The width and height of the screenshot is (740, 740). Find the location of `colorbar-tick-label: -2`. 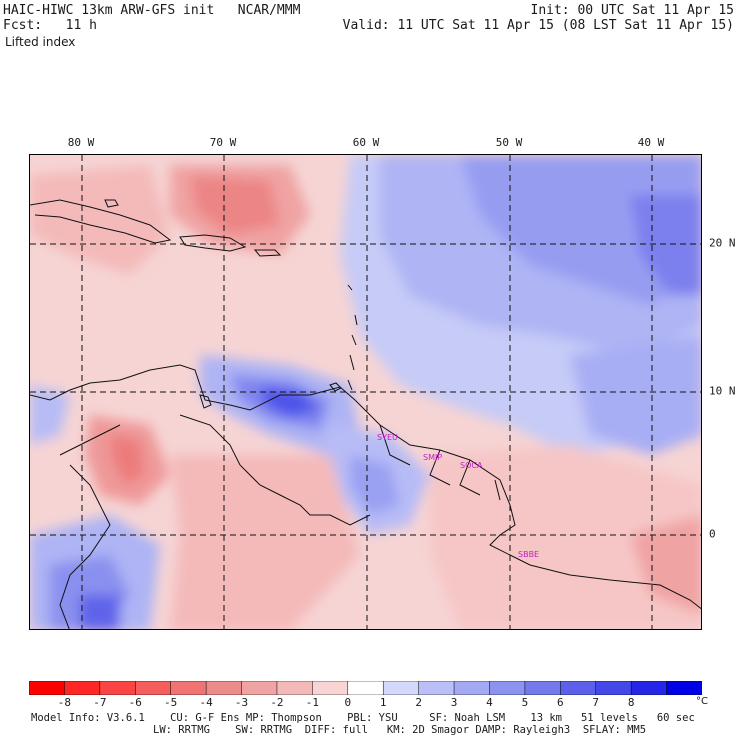

colorbar-tick-label: -2 is located at coordinates (277, 702).